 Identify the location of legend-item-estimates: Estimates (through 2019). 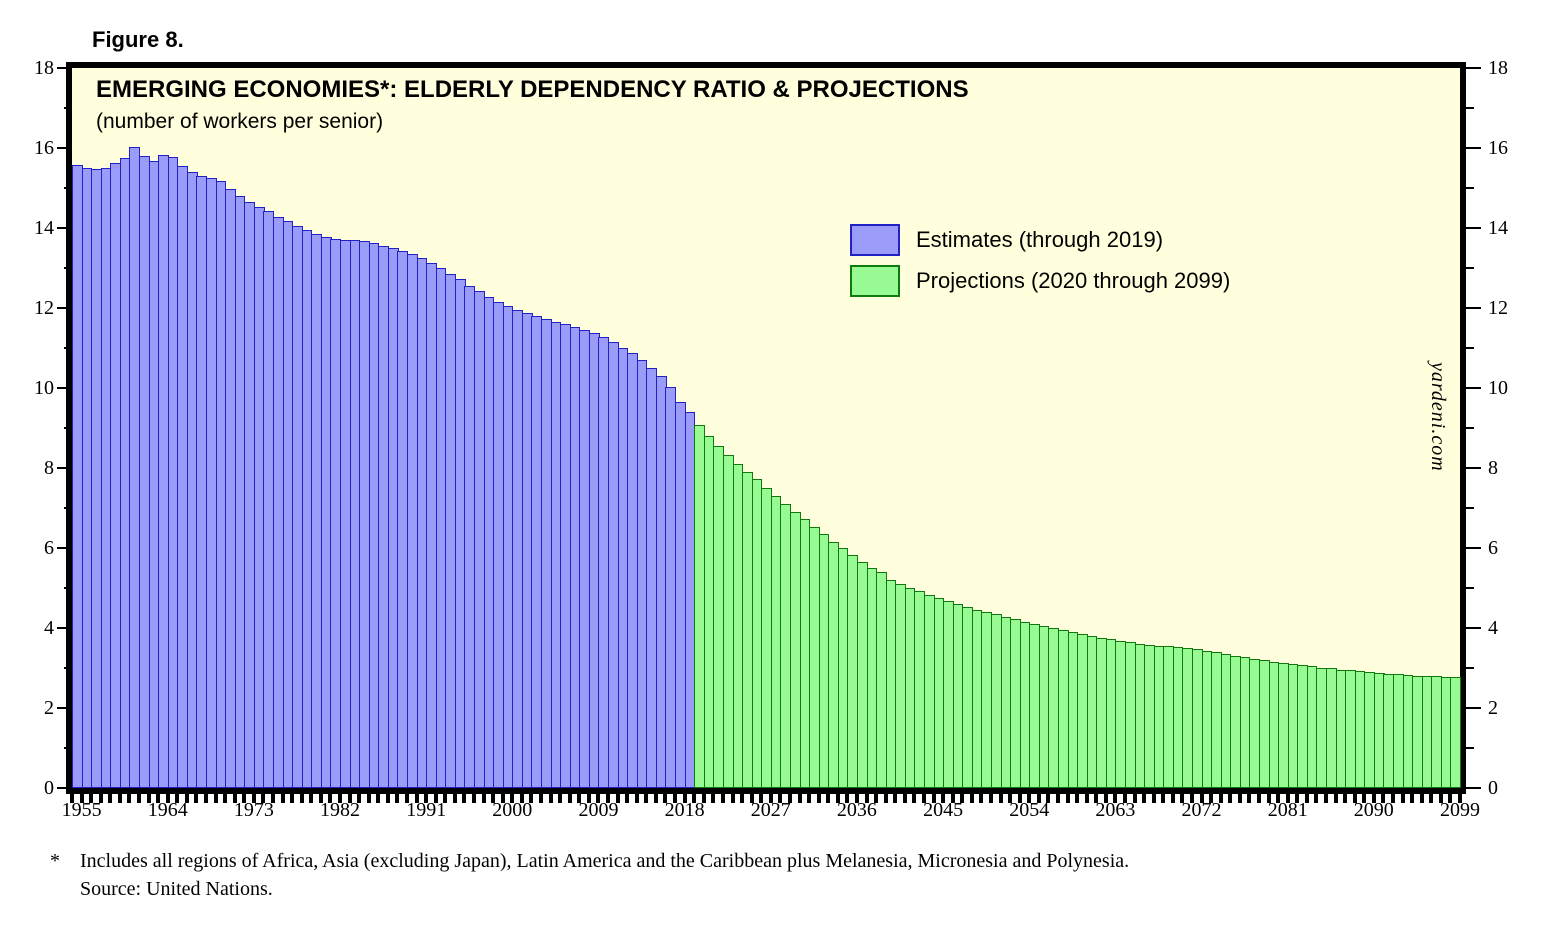
(1040, 240).